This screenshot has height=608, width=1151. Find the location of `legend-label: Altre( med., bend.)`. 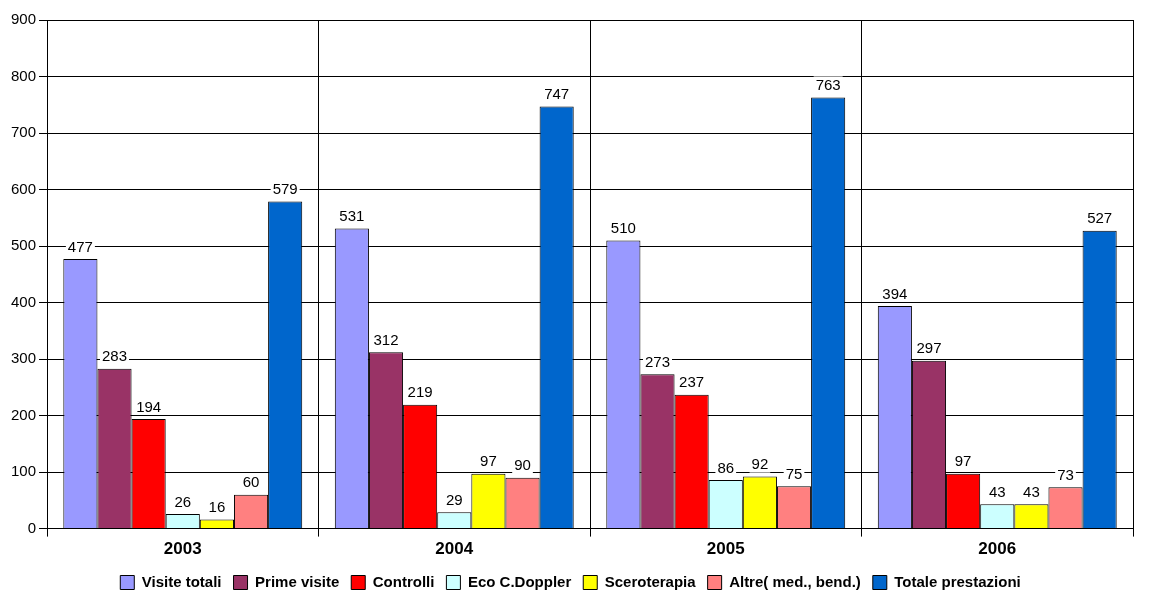

legend-label: Altre( med., bend.) is located at coordinates (795, 581).